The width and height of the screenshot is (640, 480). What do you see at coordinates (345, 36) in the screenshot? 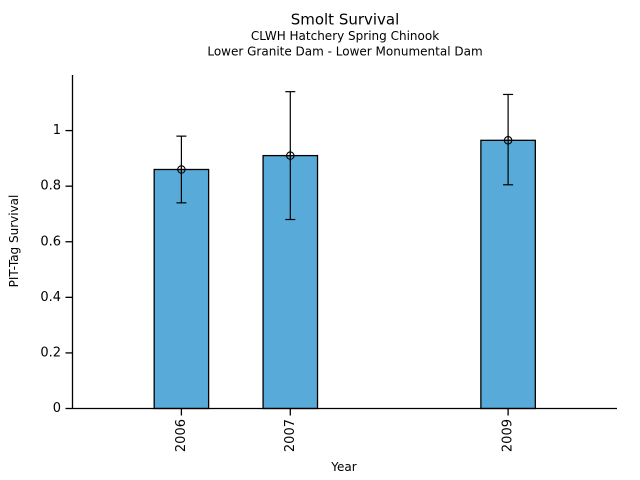
I see `chart-subtitle-species: CLWH Hatchery Spring Chinook` at bounding box center [345, 36].